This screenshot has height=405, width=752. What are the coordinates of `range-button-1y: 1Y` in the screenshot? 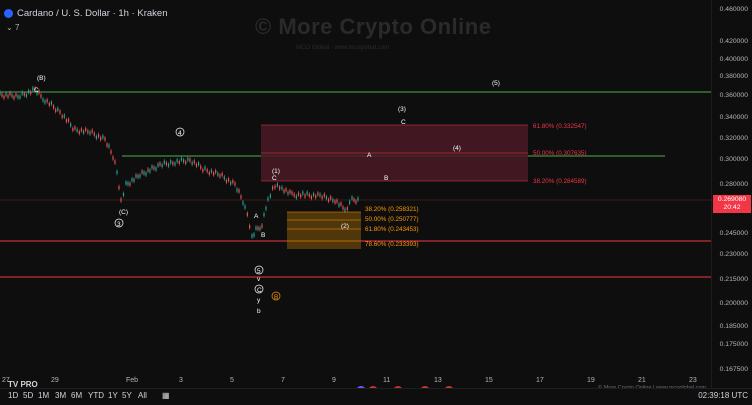 It's located at (113, 395).